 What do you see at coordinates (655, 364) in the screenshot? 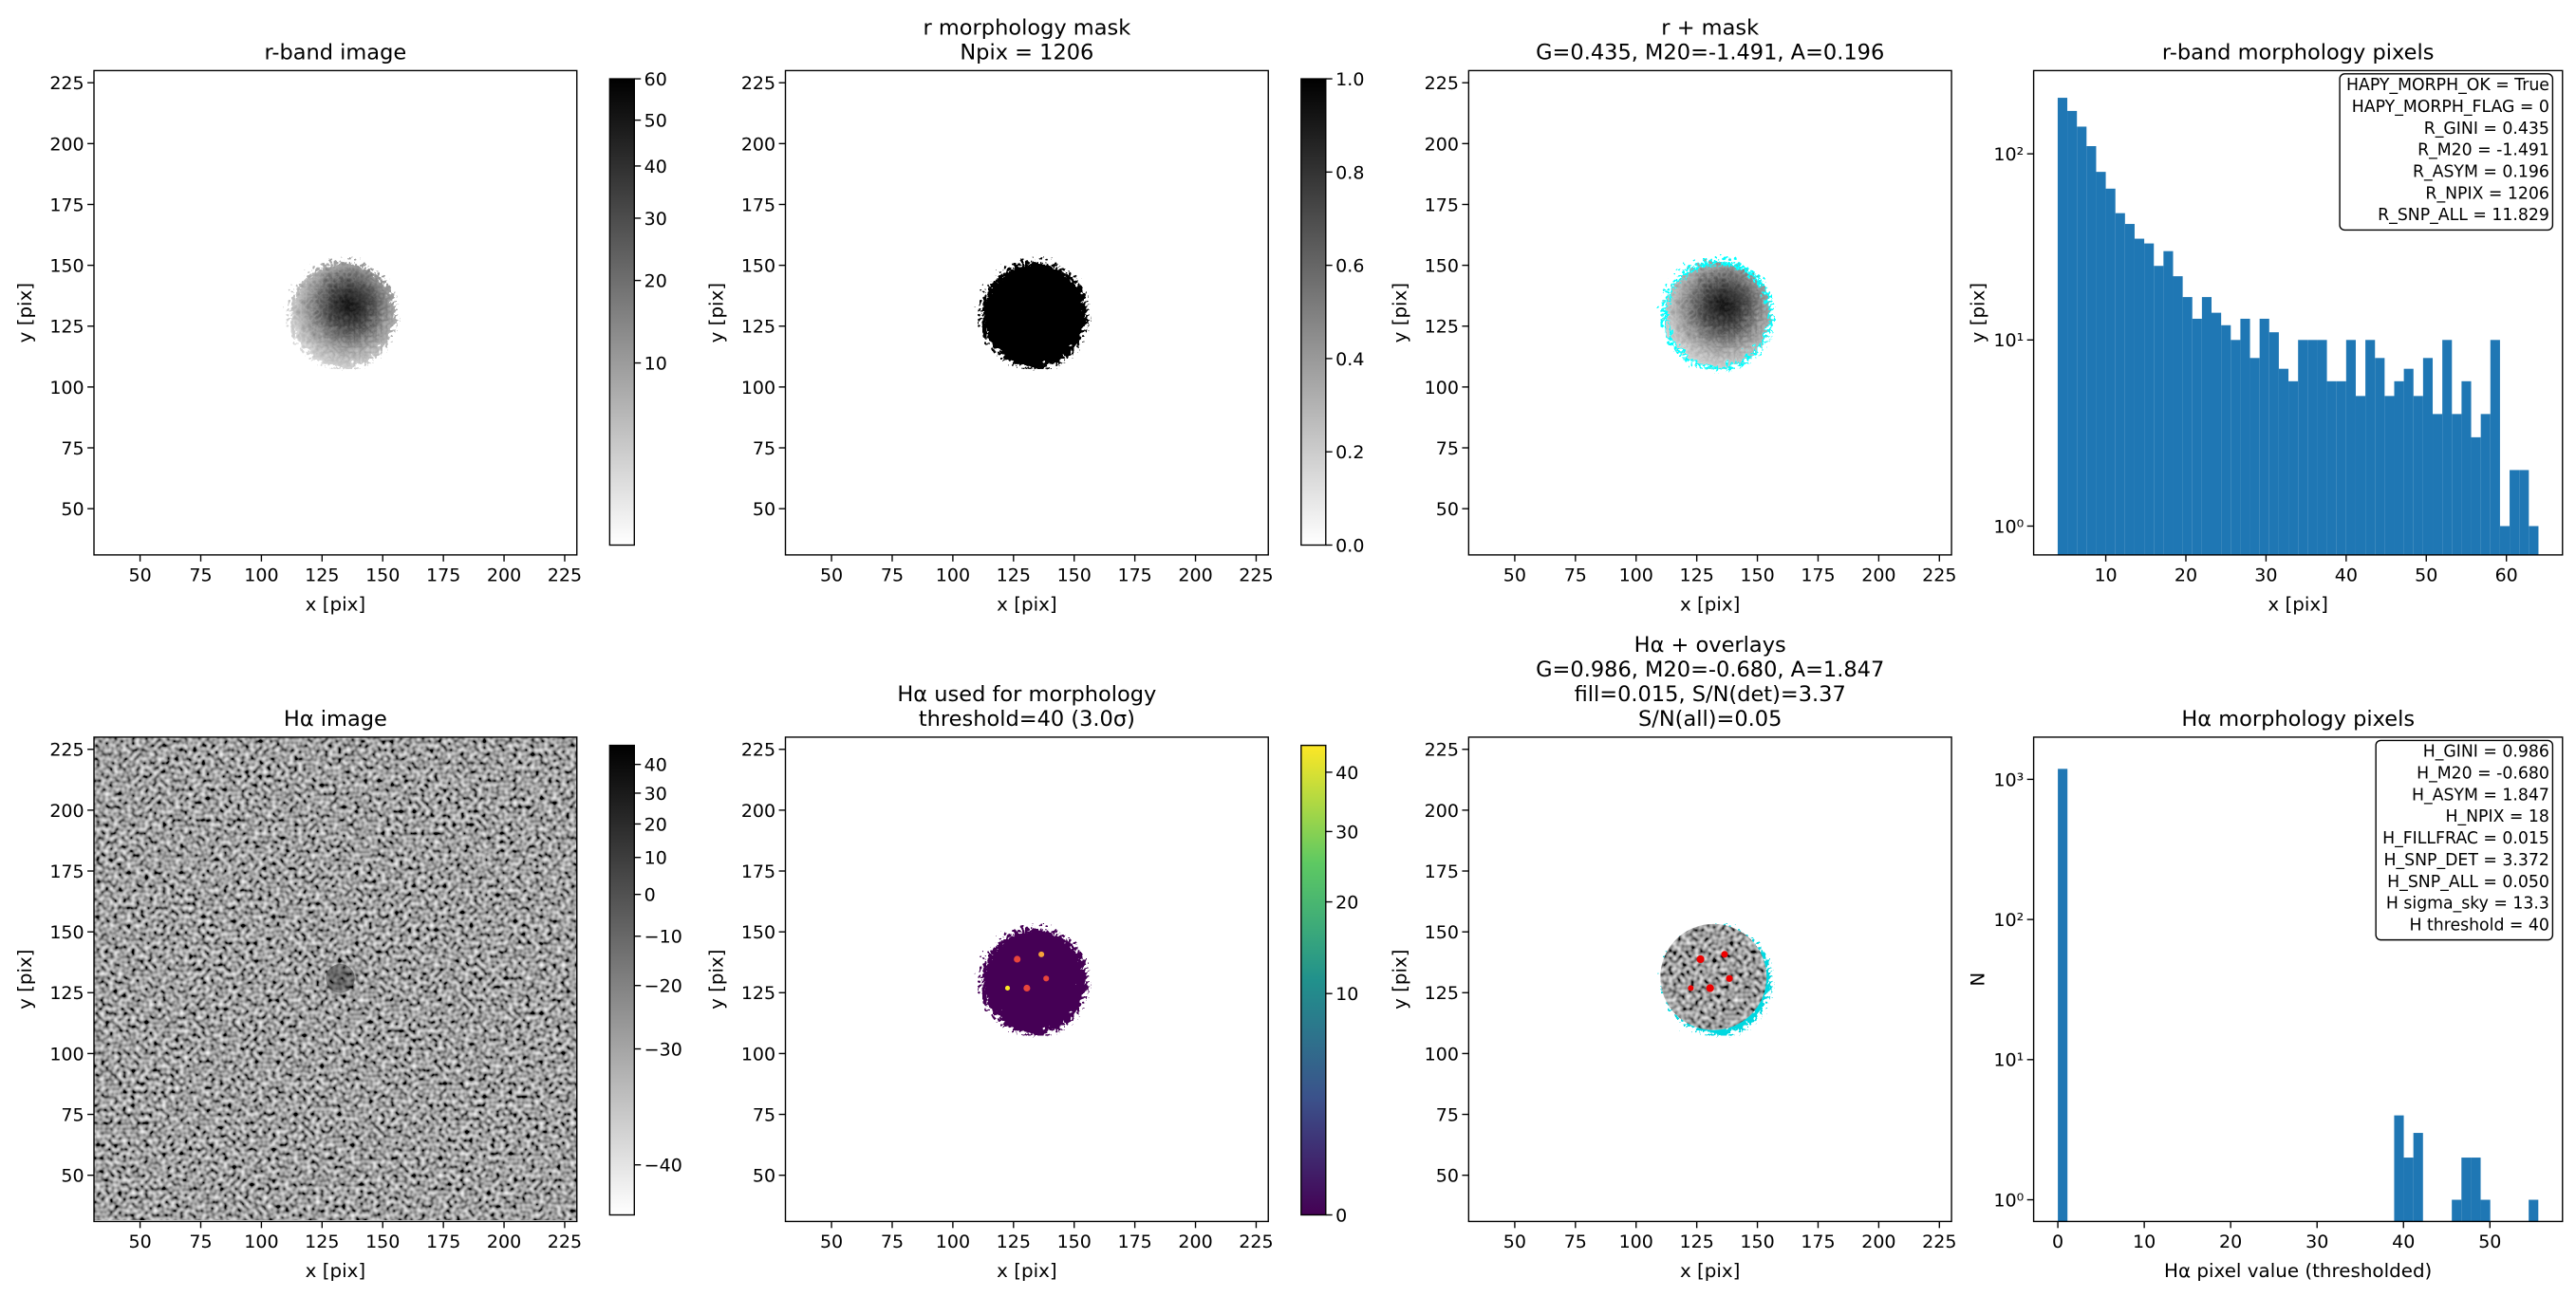
I see `colorbar-tick-label: 10` at bounding box center [655, 364].